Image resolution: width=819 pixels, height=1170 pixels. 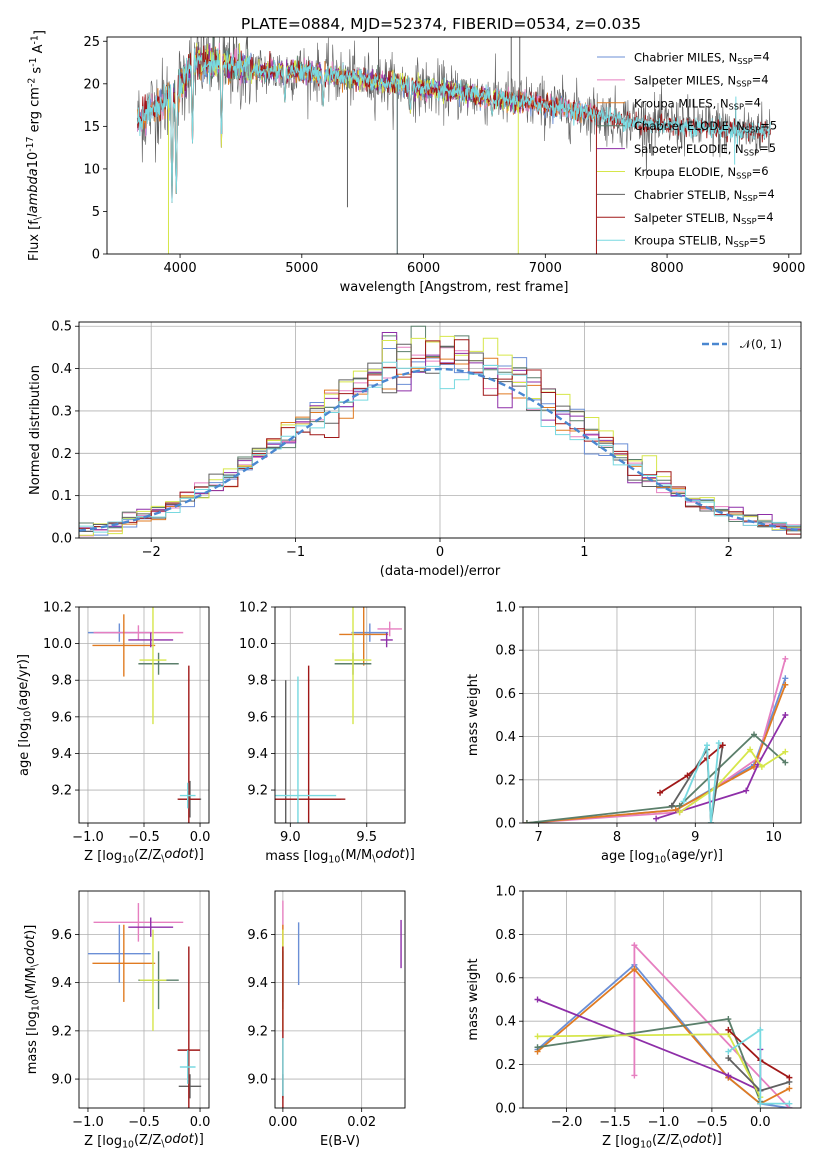 What do you see at coordinates (705, 126) in the screenshot?
I see `legend-label: Chabrier ELODIE, NSSP​=5` at bounding box center [705, 126].